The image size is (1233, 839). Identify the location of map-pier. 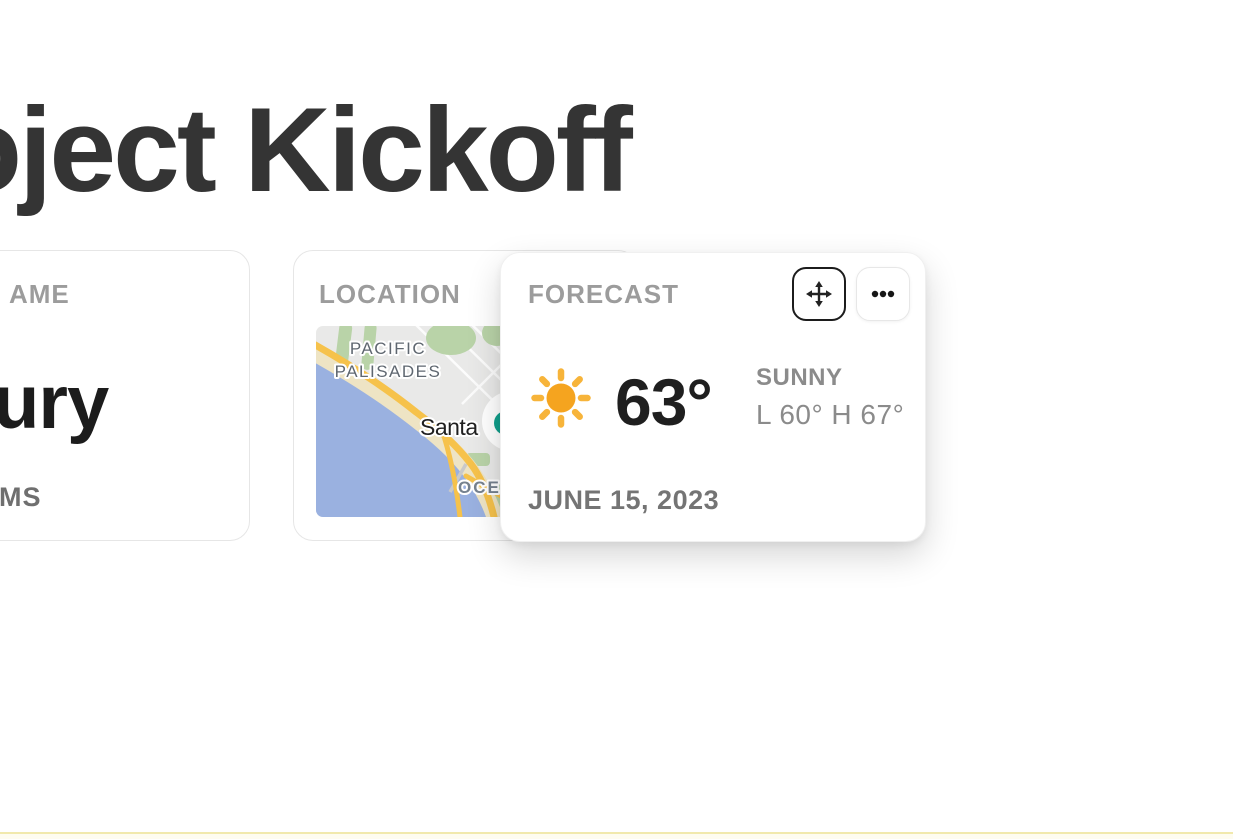
(458, 478).